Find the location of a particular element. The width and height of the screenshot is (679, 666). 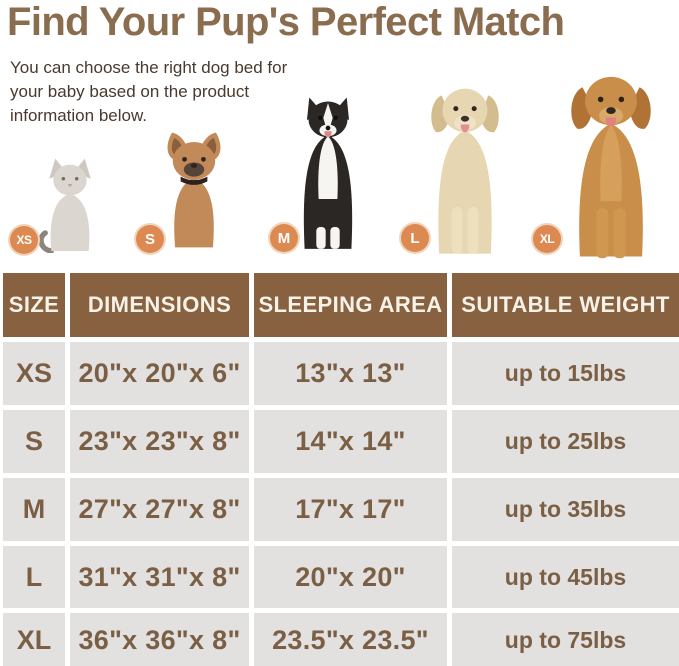

table-cell-size: S is located at coordinates (34, 441).